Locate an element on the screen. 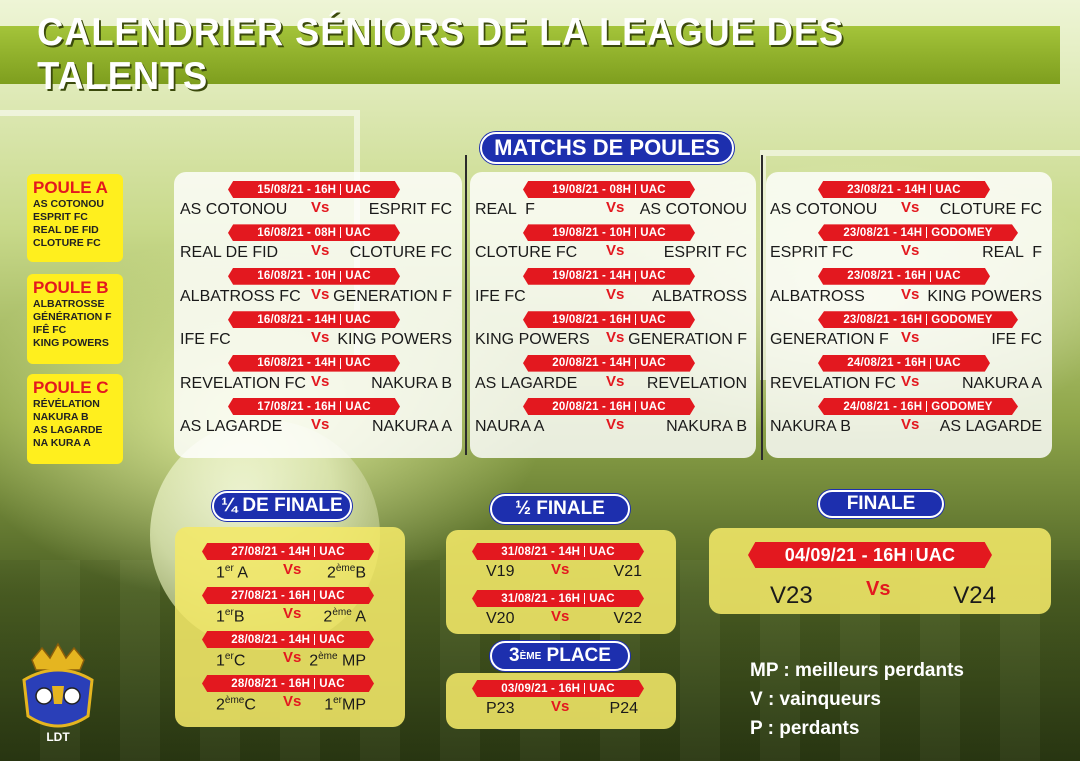 This screenshot has width=1080, height=761. home-team: V19 is located at coordinates (500, 571).